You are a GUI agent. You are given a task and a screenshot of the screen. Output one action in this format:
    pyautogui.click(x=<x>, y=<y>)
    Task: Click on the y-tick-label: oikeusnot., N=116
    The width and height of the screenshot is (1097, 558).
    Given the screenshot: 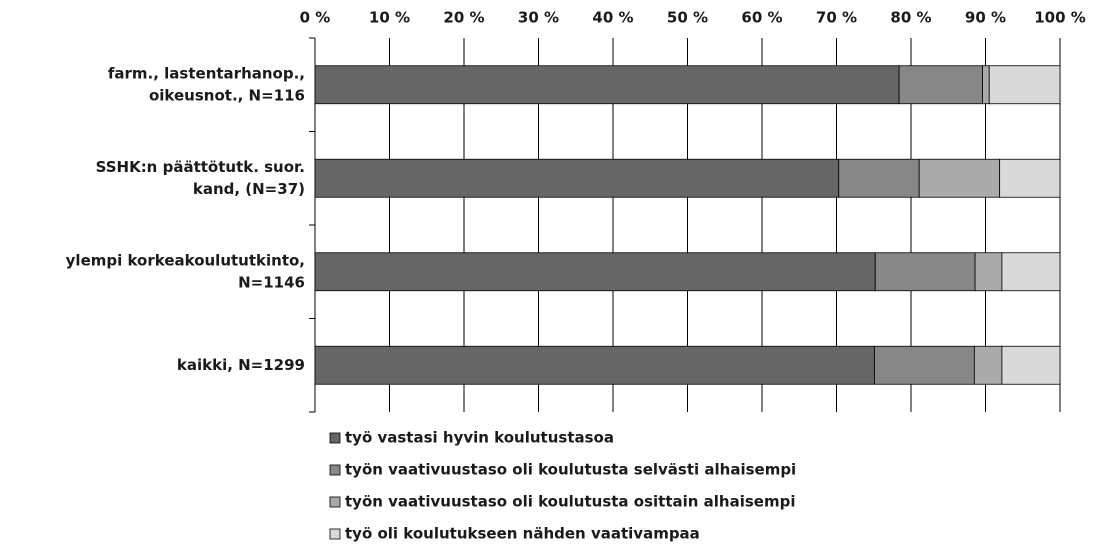 What is the action you would take?
    pyautogui.click(x=227, y=95)
    